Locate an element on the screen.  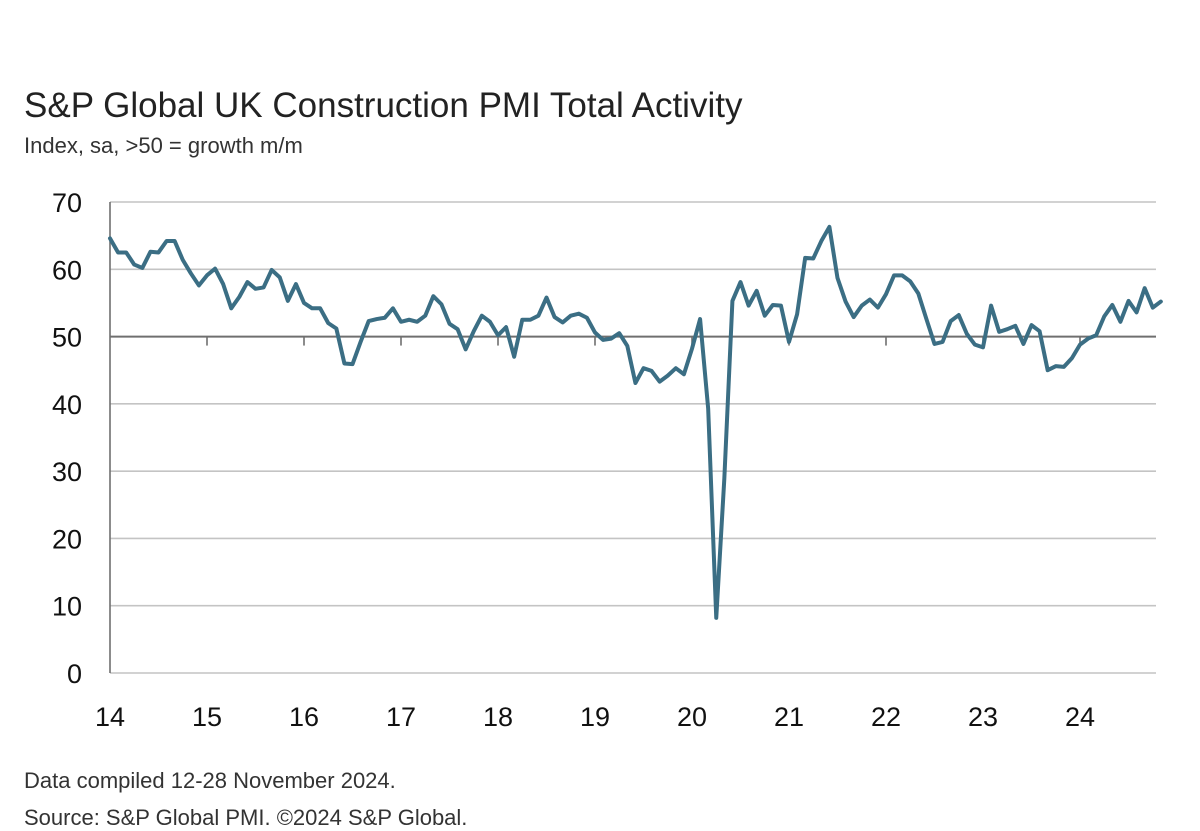
x-tick-label-15: 15 is located at coordinates (207, 717).